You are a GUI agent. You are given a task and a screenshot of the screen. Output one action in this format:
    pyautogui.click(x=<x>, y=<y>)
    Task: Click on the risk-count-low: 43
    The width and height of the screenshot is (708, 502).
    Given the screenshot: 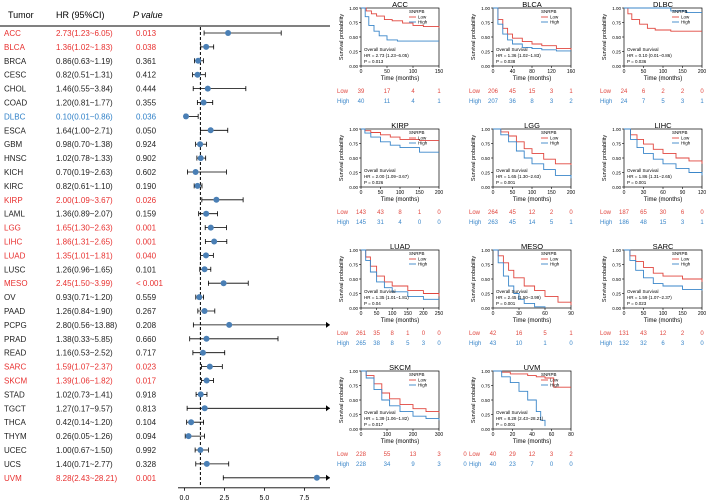 What is the action you would take?
    pyautogui.click(x=380, y=213)
    